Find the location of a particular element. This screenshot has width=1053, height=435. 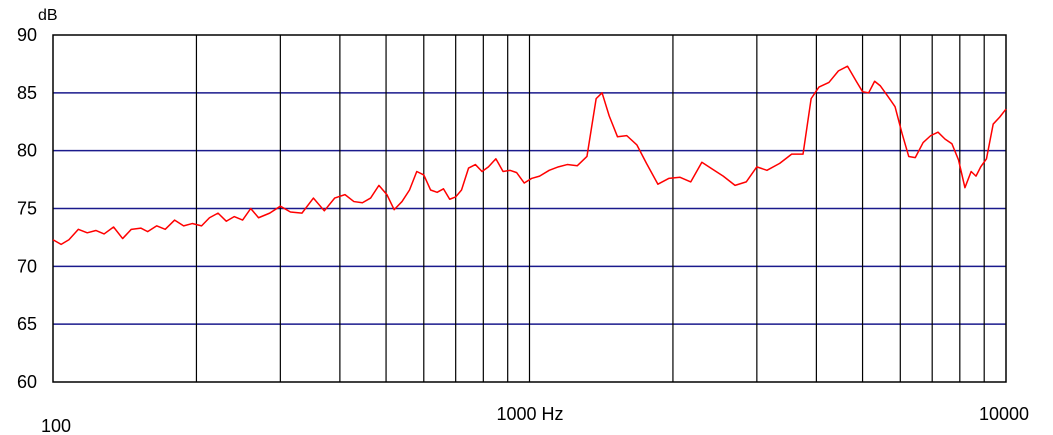

x-tick-label: 100 is located at coordinates (56, 425).